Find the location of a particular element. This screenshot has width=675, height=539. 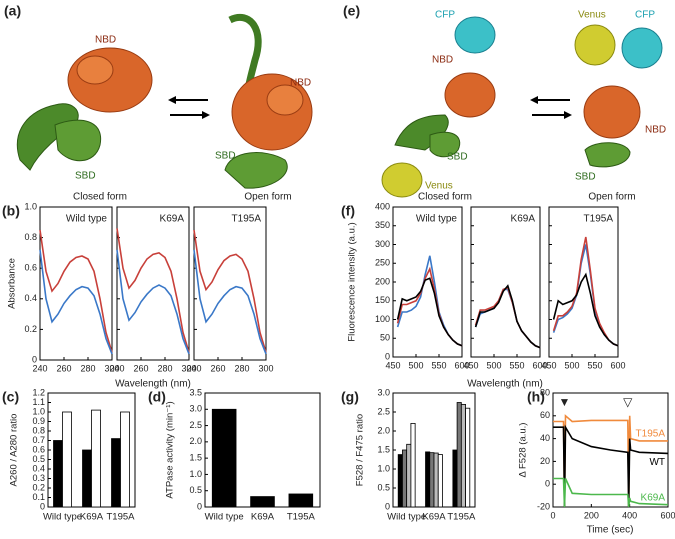

subplot-title: T195A is located at coordinates (599, 219).